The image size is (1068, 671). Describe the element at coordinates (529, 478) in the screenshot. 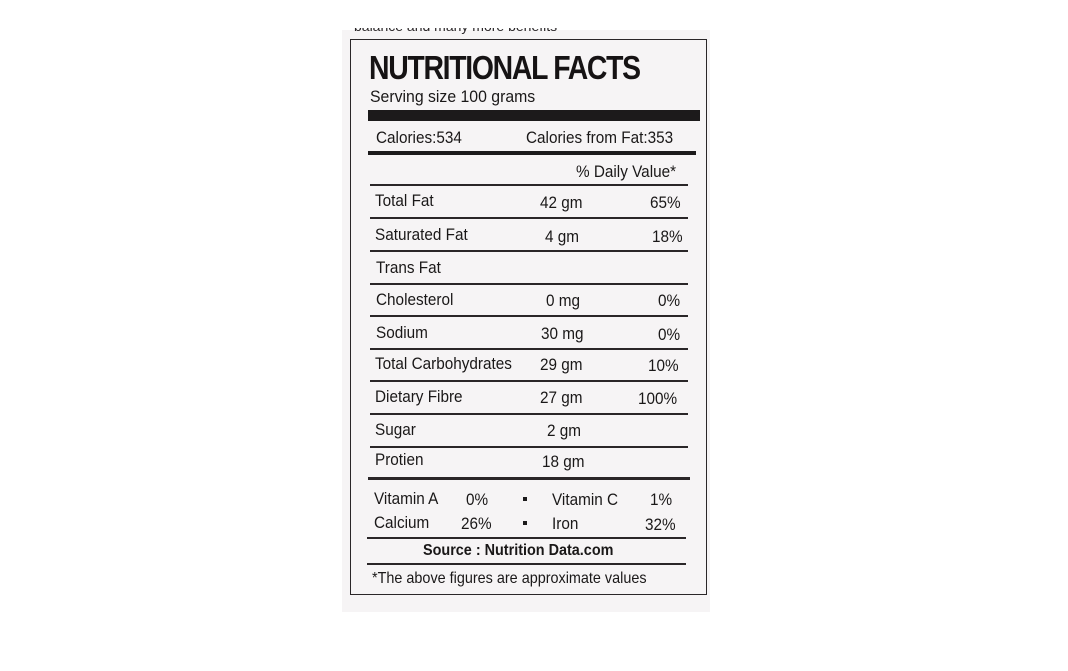

I see `section-divider` at that location.